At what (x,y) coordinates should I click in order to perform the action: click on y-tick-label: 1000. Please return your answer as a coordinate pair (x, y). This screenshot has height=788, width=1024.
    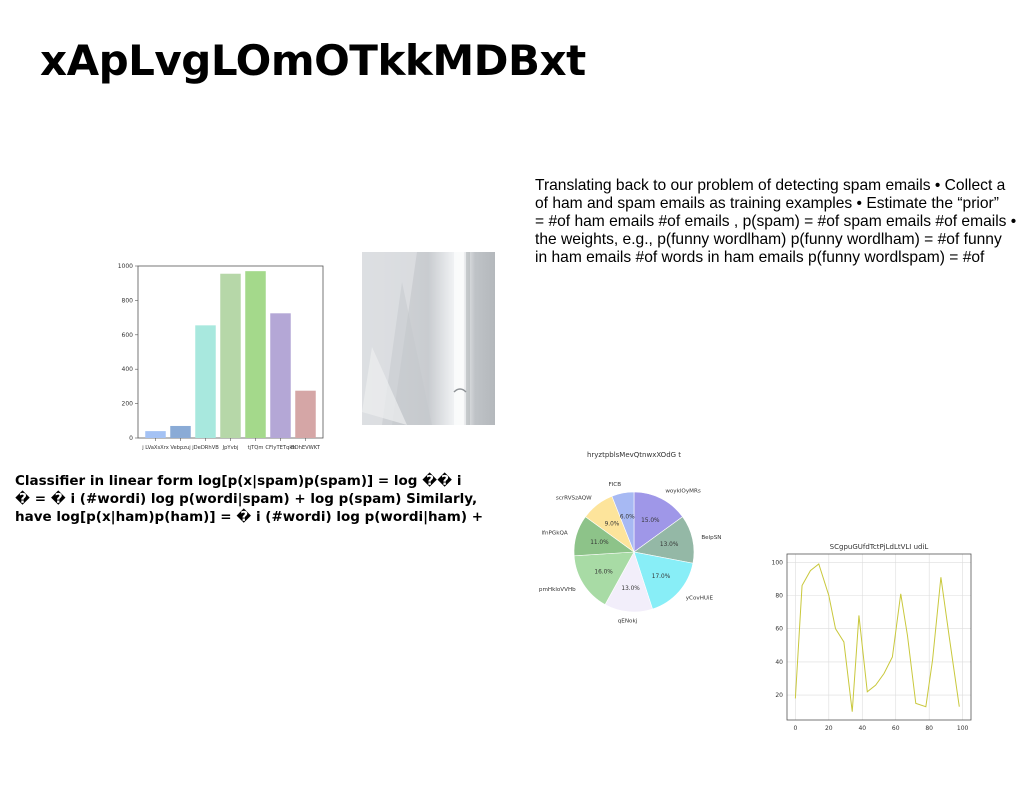
    Looking at the image, I should click on (125, 266).